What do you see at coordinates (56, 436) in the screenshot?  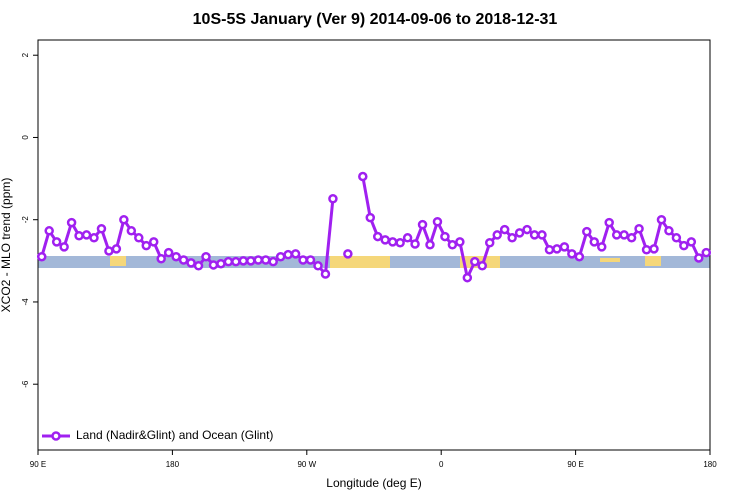 I see `legend-marker` at bounding box center [56, 436].